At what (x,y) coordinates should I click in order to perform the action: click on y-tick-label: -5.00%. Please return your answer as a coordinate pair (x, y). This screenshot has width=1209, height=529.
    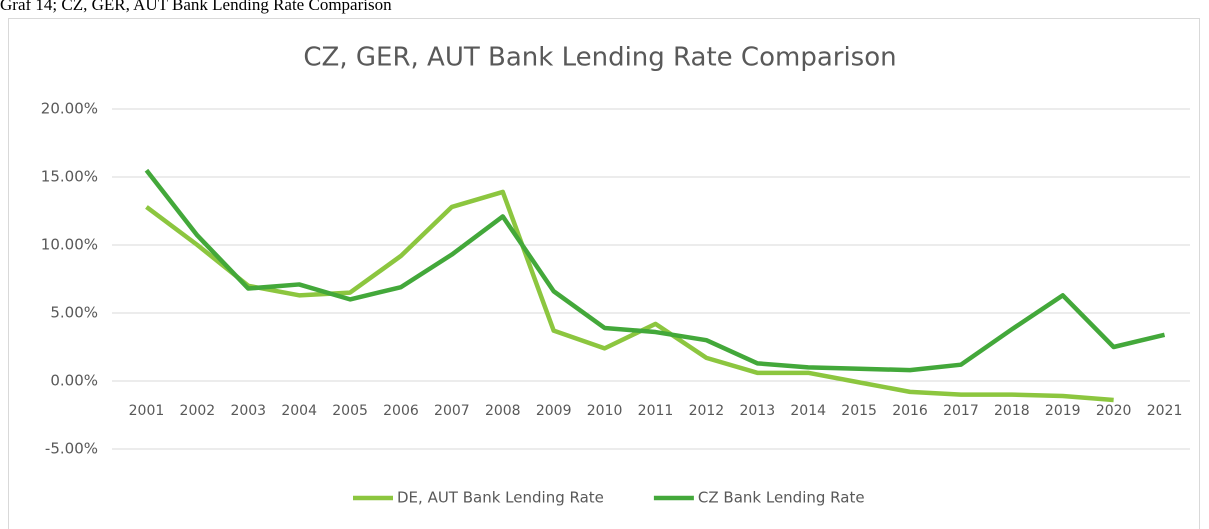
    Looking at the image, I should click on (71, 449).